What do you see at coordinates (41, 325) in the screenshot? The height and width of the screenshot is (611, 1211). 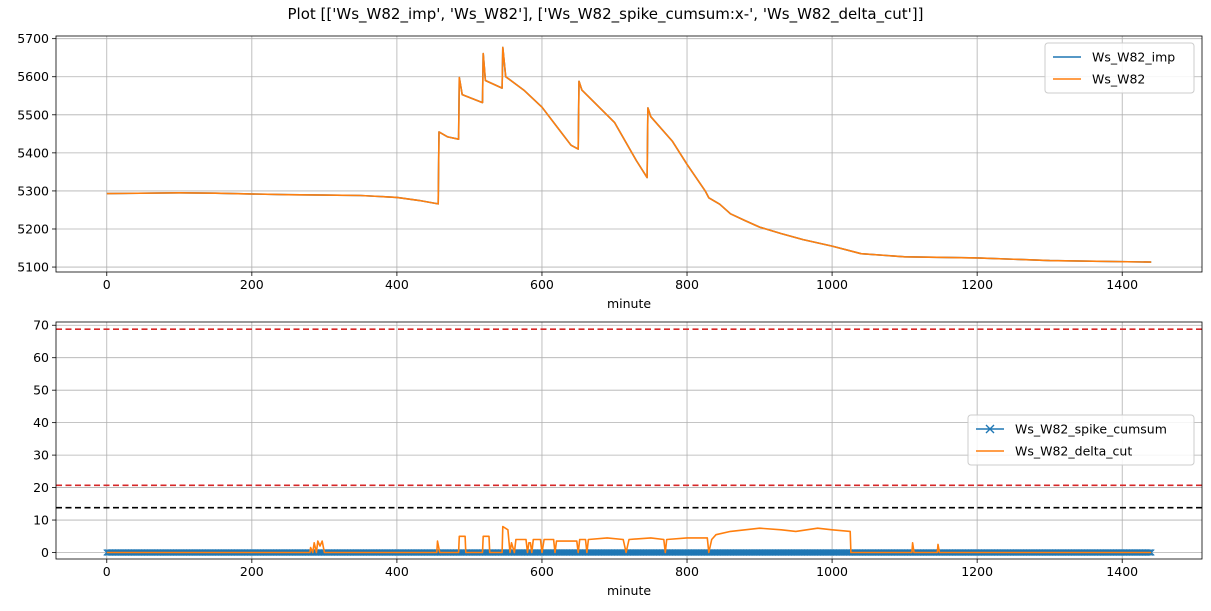 I see `y-tick-label: 70` at bounding box center [41, 325].